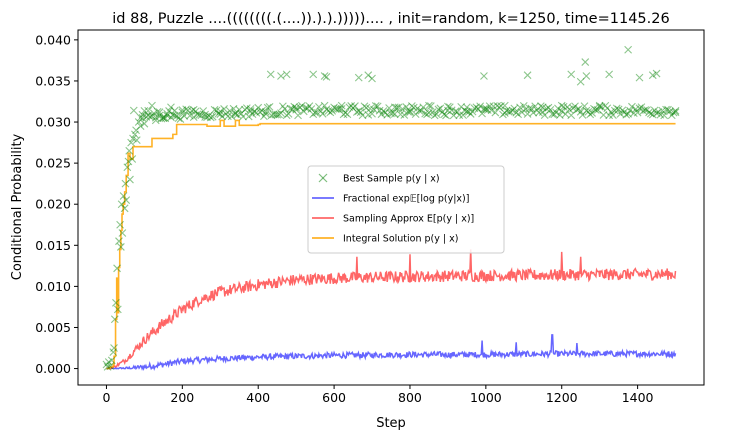 This screenshot has height=440, width=740. I want to click on x-tick-label: 1200, so click(562, 397).